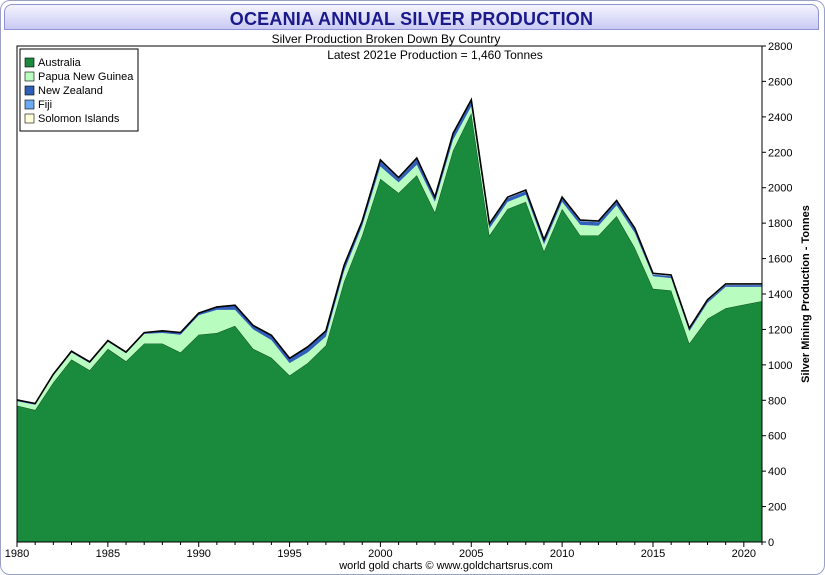  I want to click on x-tick-label: 2005, so click(471, 554).